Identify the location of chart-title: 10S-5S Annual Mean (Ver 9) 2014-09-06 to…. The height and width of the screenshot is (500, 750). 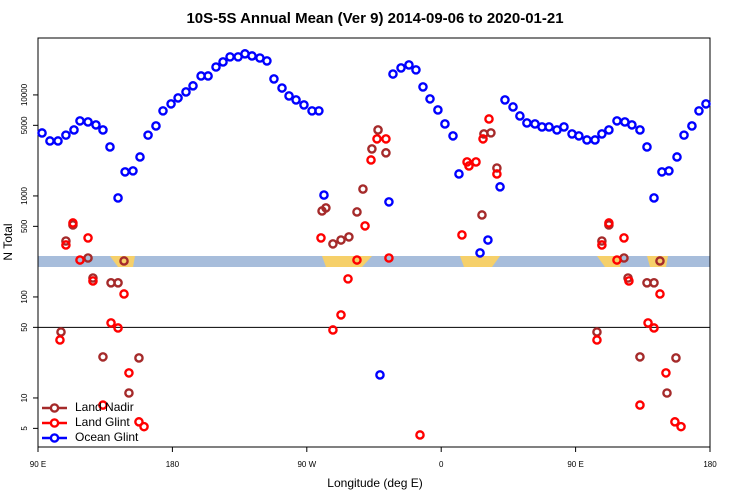
(374, 18).